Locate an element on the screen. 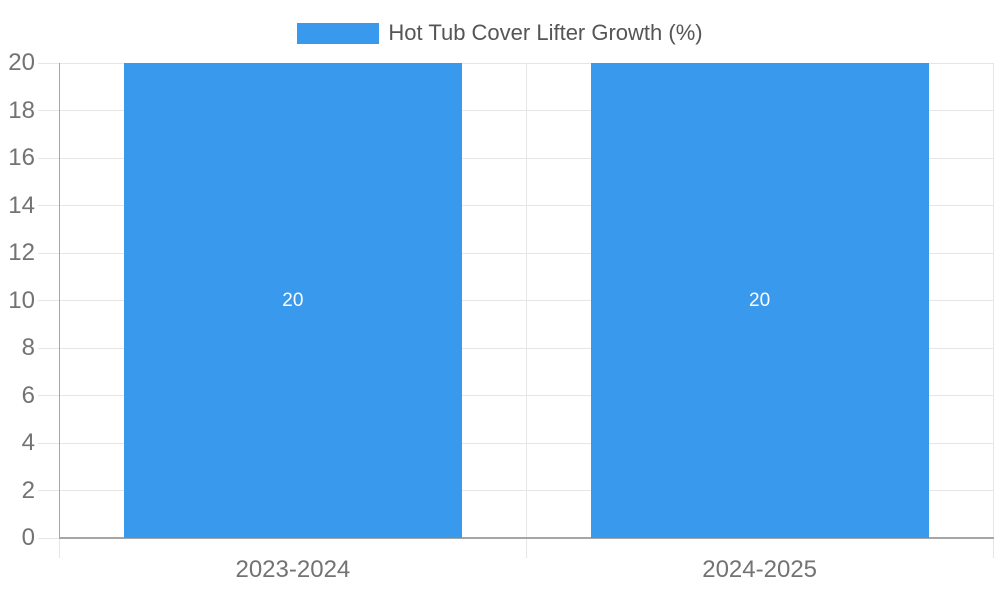 The width and height of the screenshot is (1000, 600). x-tick-label: 2023-2024 is located at coordinates (293, 569).